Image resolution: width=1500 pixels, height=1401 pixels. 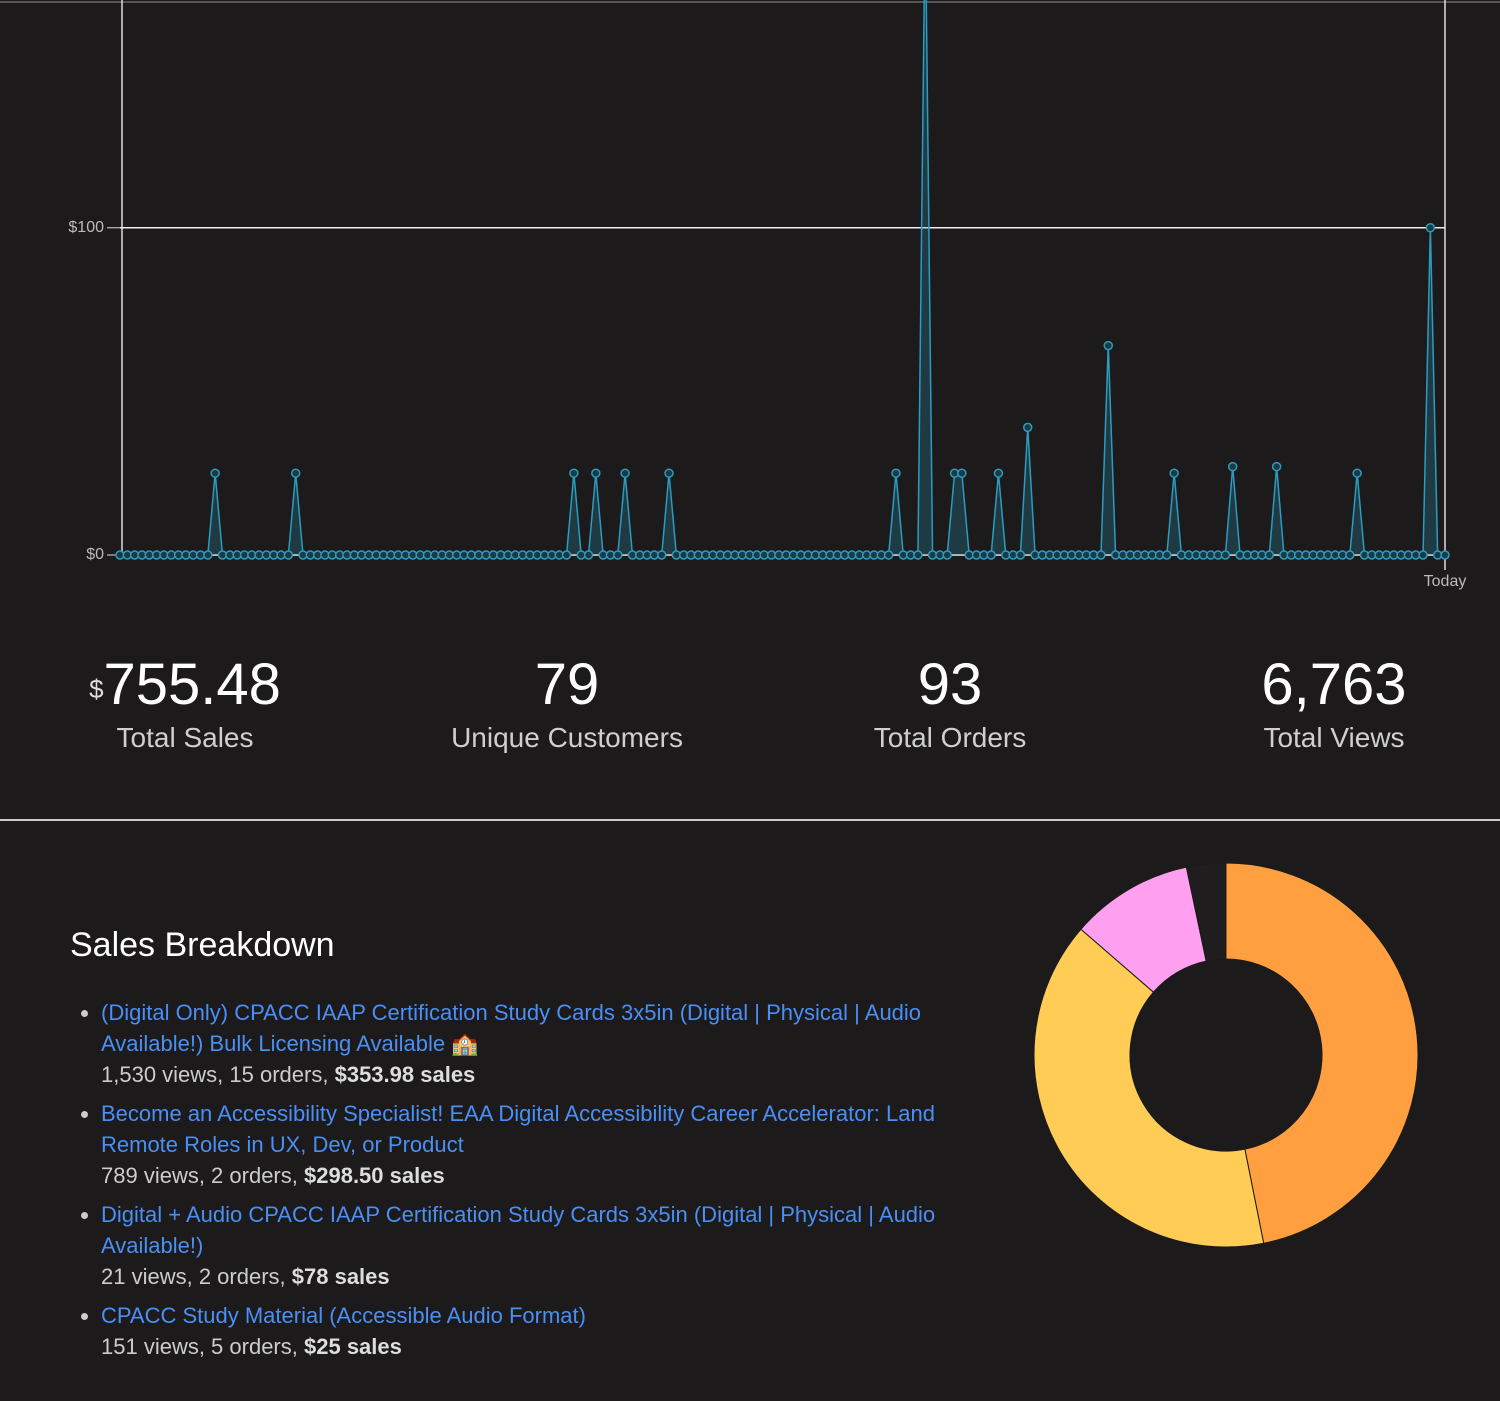 What do you see at coordinates (185, 737) in the screenshot?
I see `stat-label: Total Sales` at bounding box center [185, 737].